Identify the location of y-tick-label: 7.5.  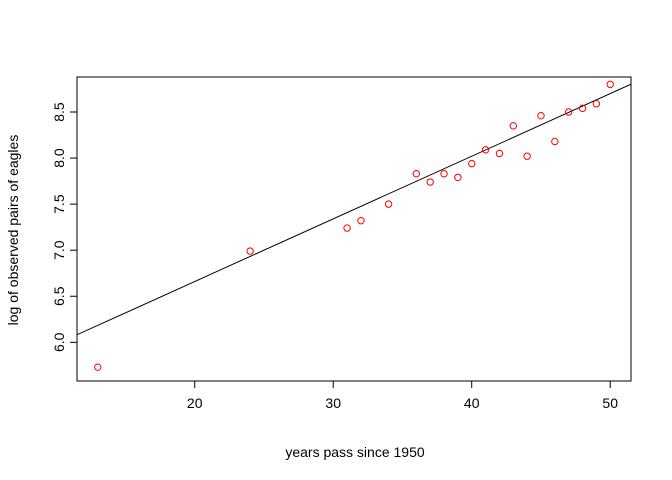
(59, 204).